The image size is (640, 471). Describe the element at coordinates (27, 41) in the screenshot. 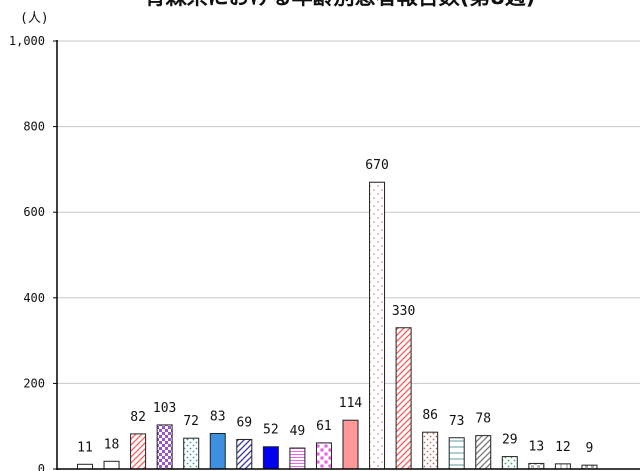

I see `y-tick-label: 1,000` at that location.